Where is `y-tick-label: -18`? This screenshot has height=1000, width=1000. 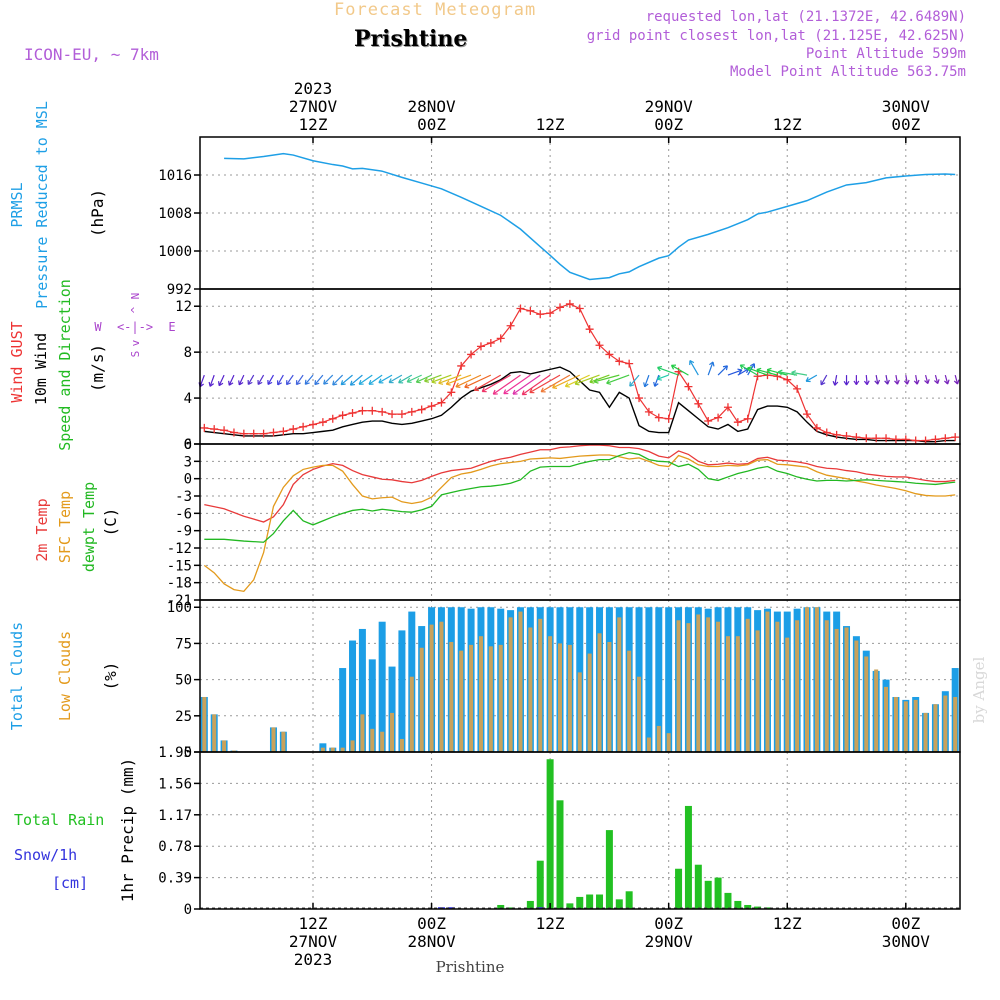 y-tick-label: -18 is located at coordinates (179, 584).